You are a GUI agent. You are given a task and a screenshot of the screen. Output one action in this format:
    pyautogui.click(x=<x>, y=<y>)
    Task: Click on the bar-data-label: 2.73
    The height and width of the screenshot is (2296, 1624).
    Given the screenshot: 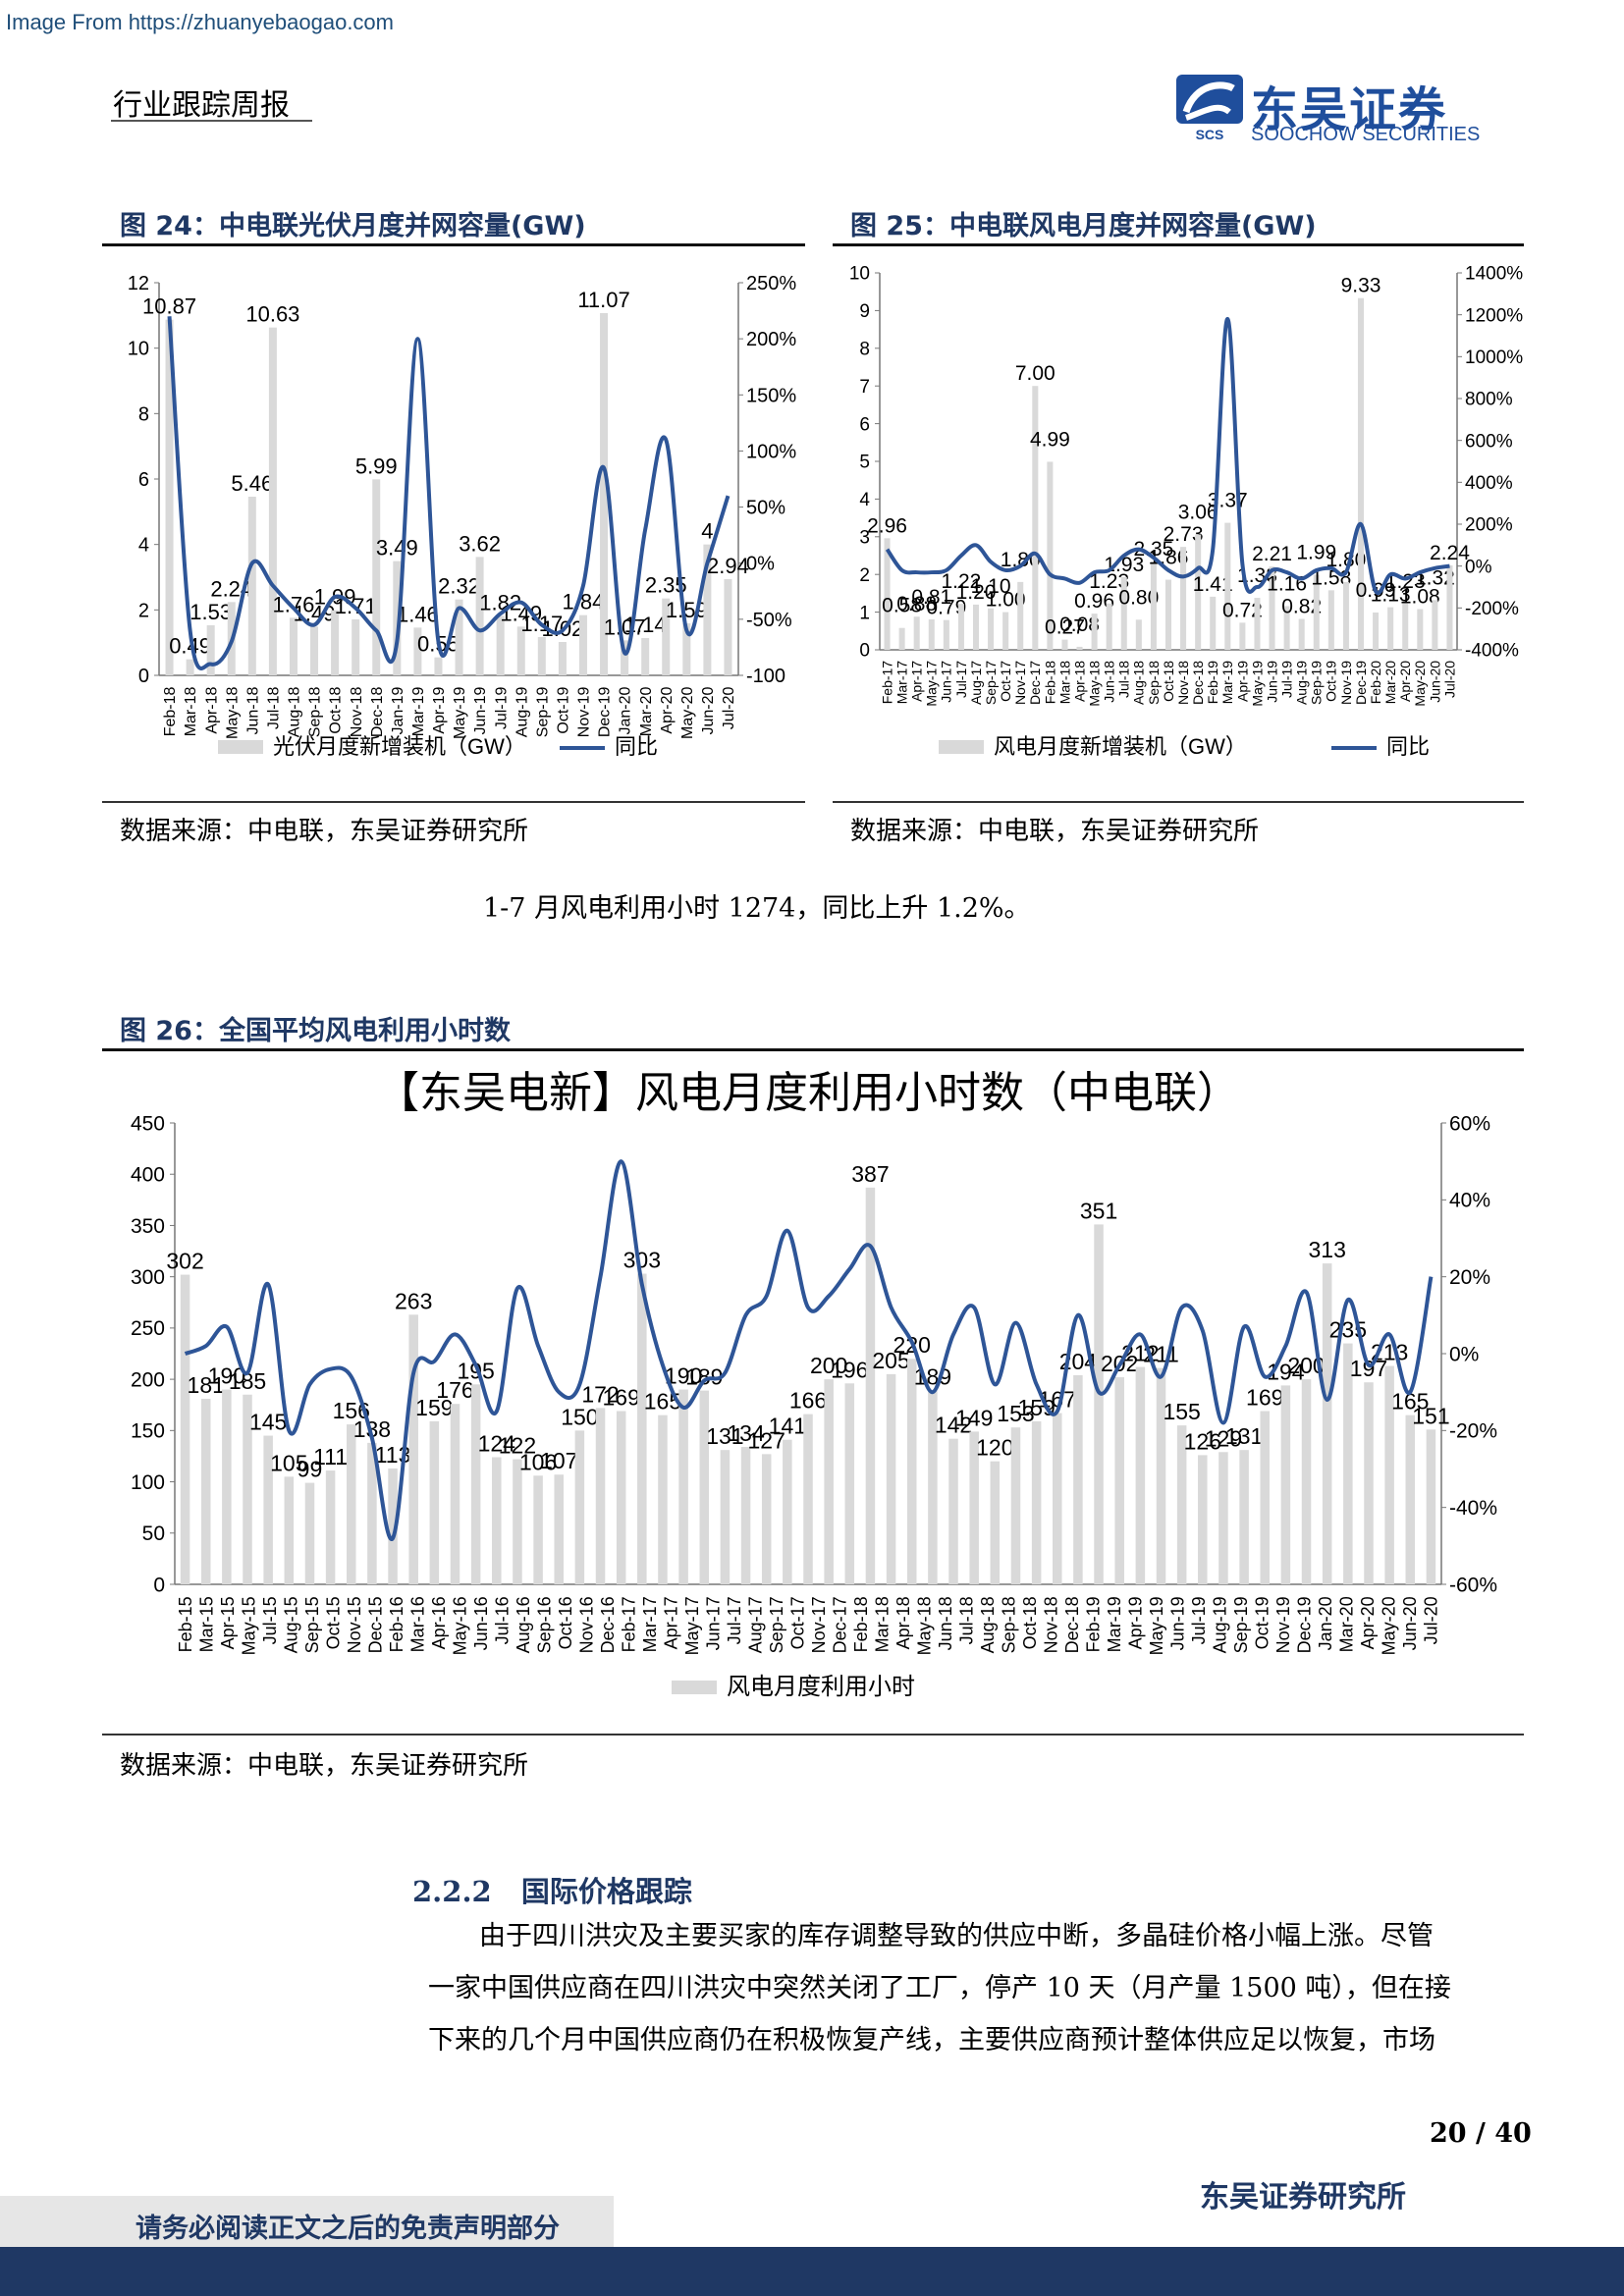 What is the action you would take?
    pyautogui.click(x=1184, y=534)
    